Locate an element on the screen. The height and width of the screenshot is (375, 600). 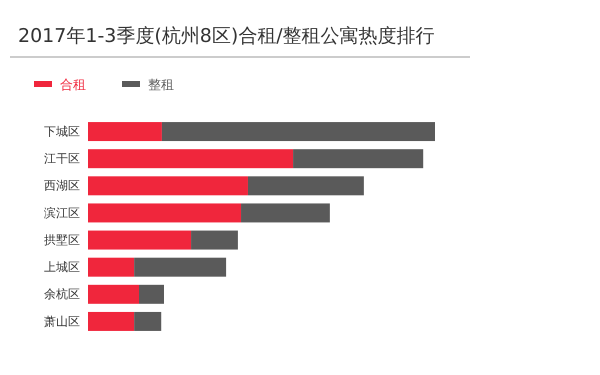
y-tick-label: 滨江区 is located at coordinates (62, 213).